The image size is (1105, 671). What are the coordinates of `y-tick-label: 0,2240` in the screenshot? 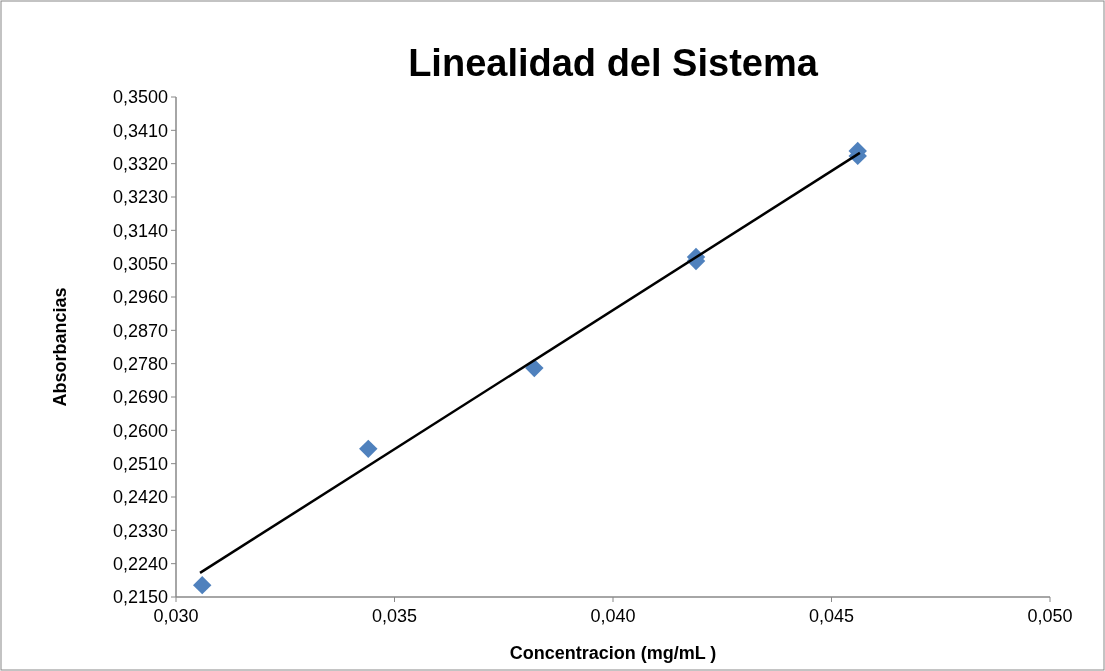 It's located at (140, 563).